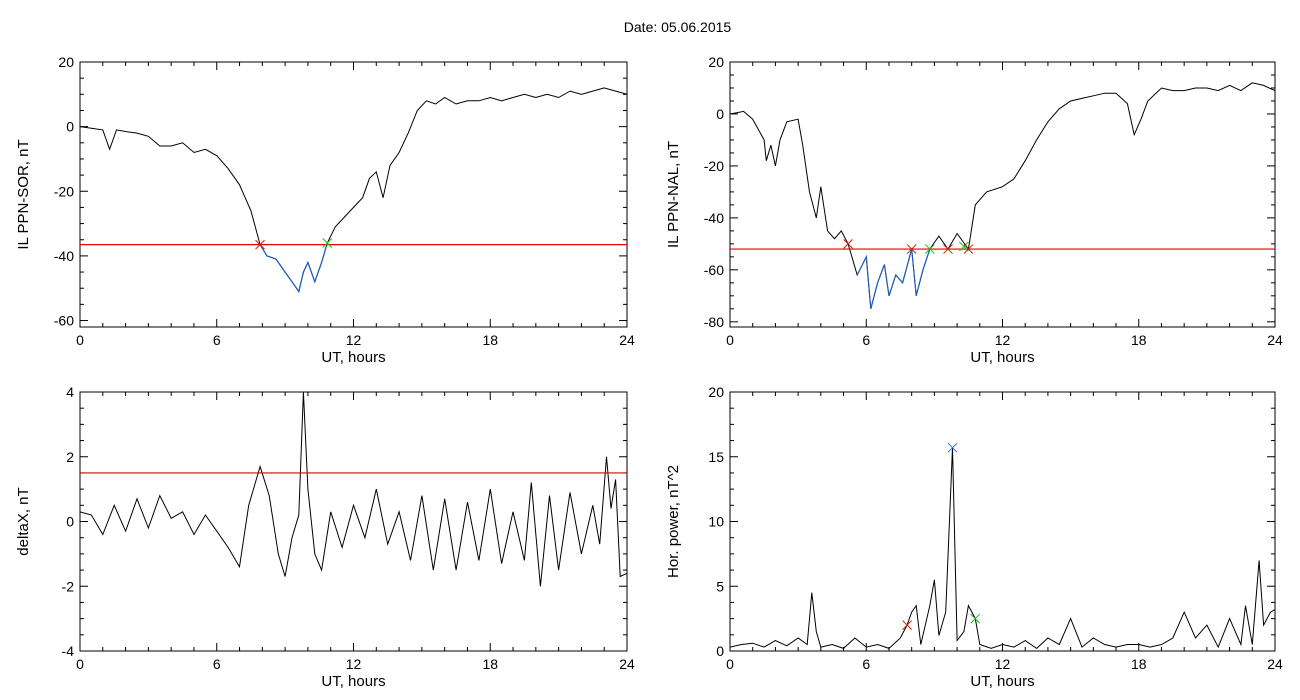 This screenshot has height=700, width=1300. What do you see at coordinates (720, 586) in the screenshot?
I see `y-tick-label: 5` at bounding box center [720, 586].